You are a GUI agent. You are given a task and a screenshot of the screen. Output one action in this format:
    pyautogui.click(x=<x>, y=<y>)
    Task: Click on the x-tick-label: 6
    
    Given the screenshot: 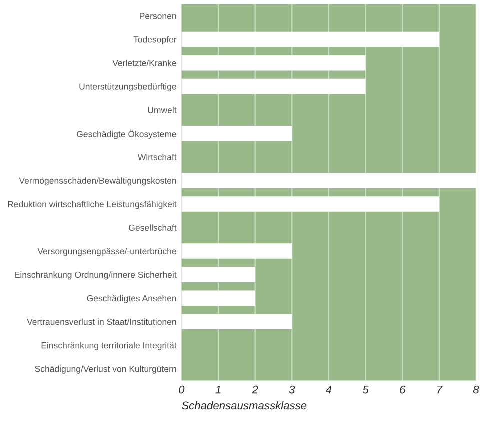 What is the action you would take?
    pyautogui.click(x=403, y=390)
    